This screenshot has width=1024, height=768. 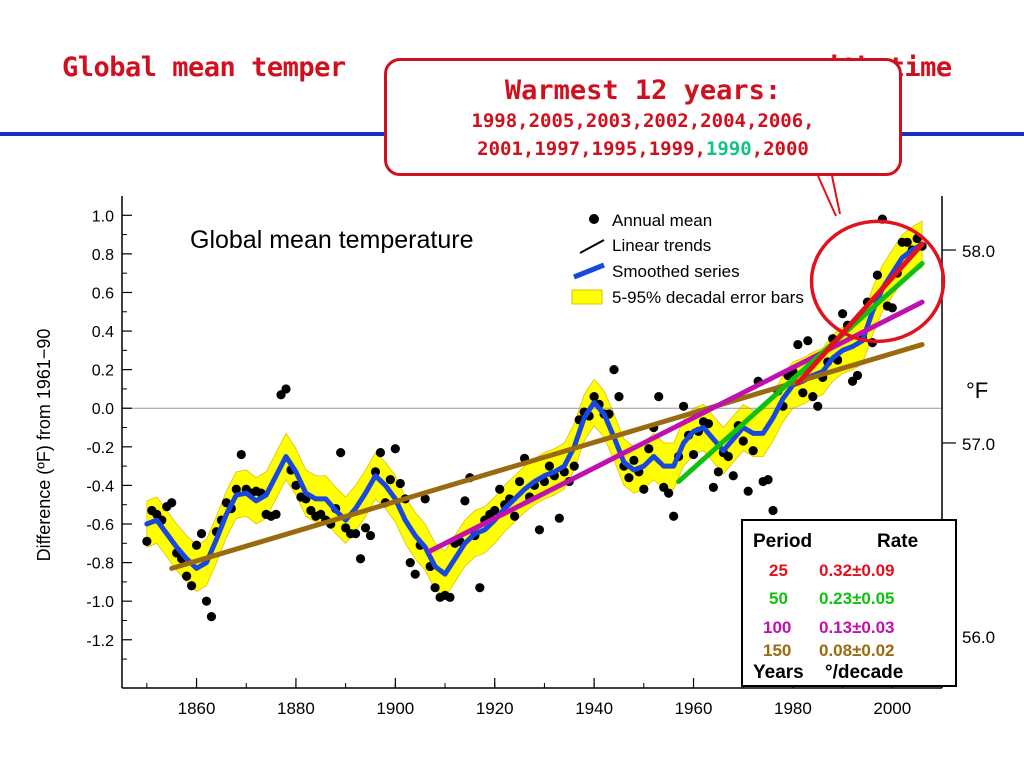 I want to click on rate-row-period: 50, so click(x=778, y=598).